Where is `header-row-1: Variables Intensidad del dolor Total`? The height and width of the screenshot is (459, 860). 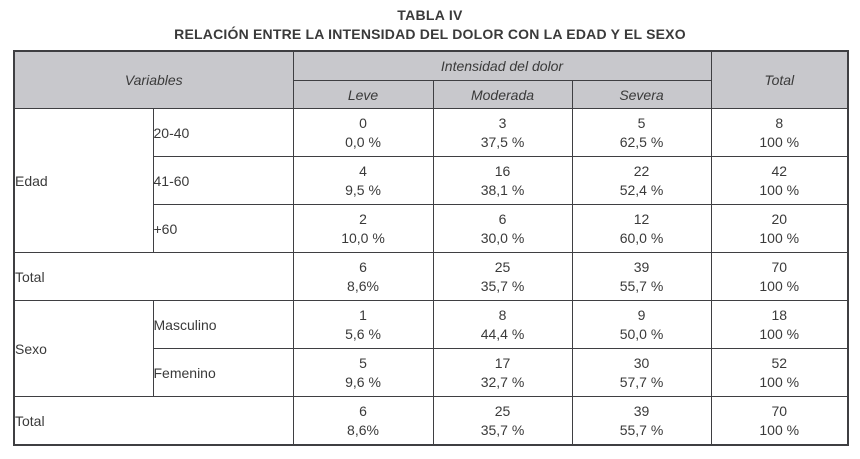
header-row-1: Variables Intensidad del dolor Total is located at coordinates (431, 79).